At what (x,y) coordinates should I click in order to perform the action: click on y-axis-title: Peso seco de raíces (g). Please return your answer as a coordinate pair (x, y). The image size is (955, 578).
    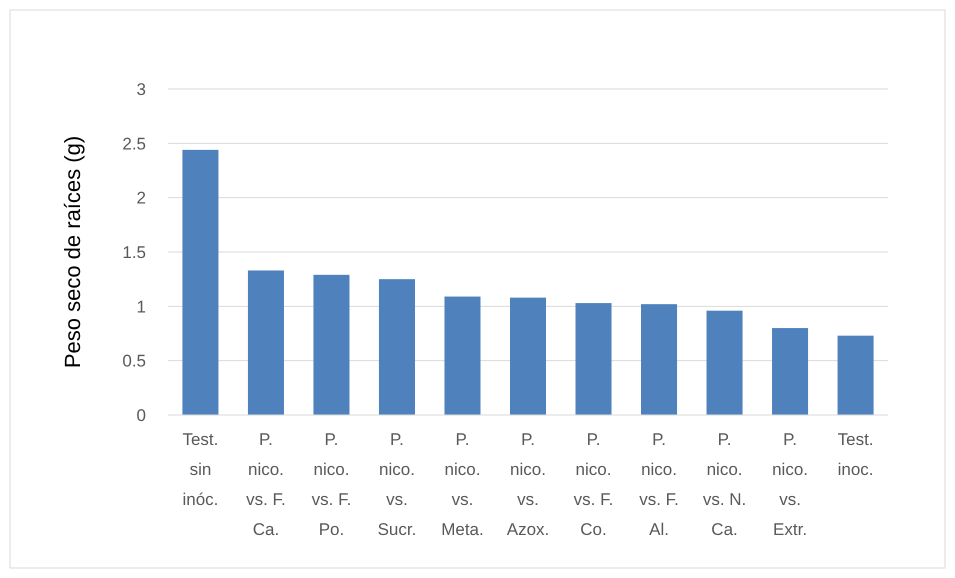
    Looking at the image, I should click on (72, 252).